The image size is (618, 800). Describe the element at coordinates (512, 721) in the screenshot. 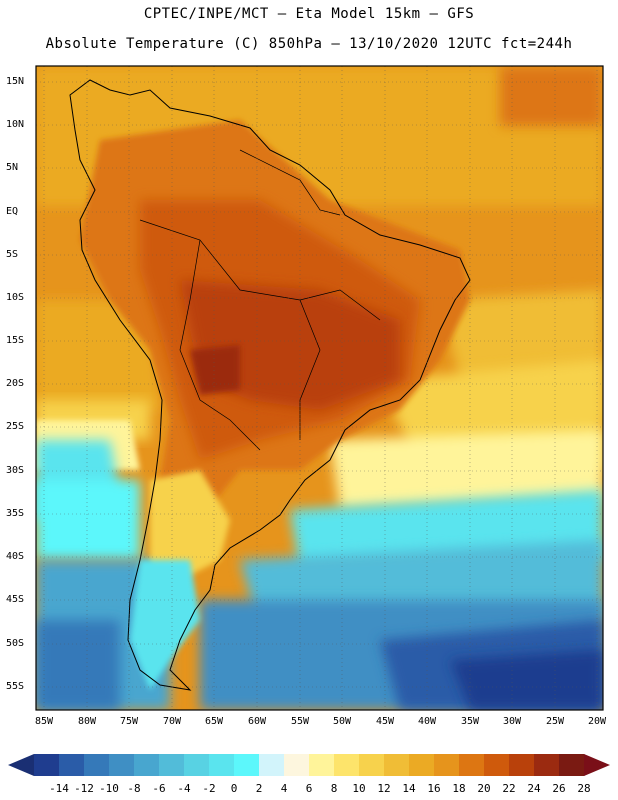

I see `lon-label: 30W` at that location.